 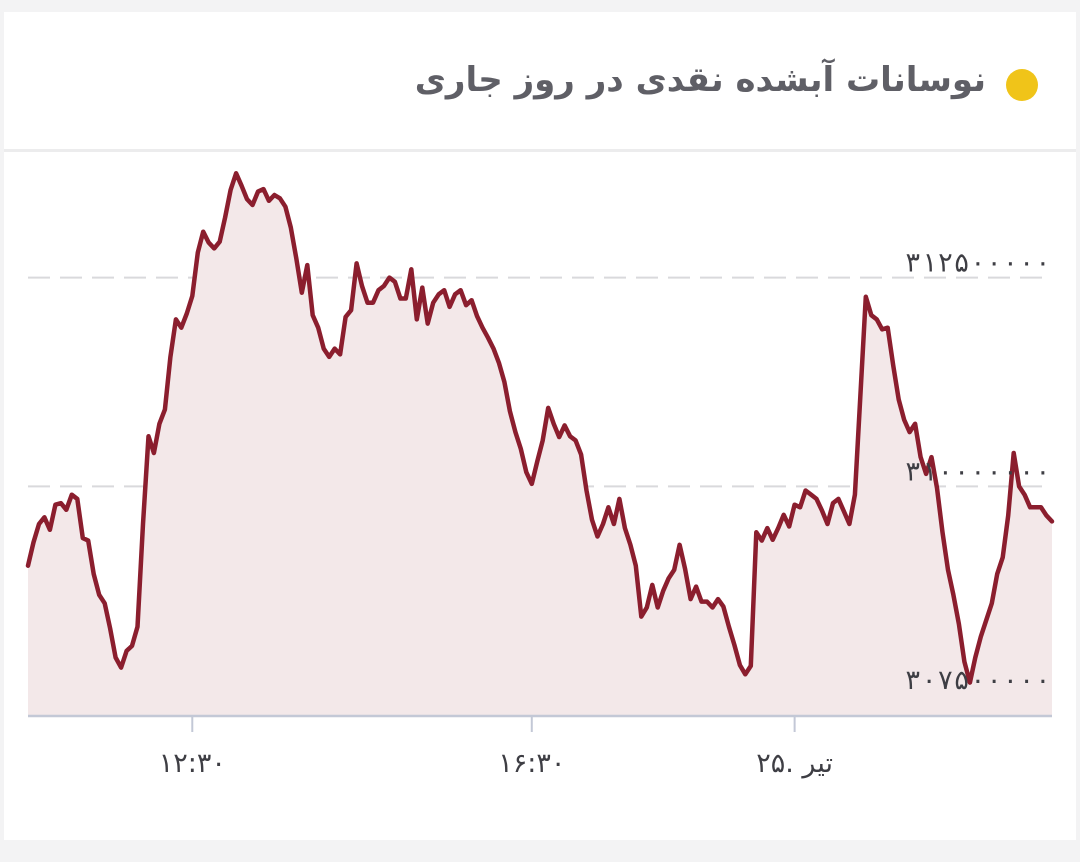 What do you see at coordinates (978, 263) in the screenshot?
I see `y-tick-label: ۳۱۲۵۰۰۰۰۰` at bounding box center [978, 263].